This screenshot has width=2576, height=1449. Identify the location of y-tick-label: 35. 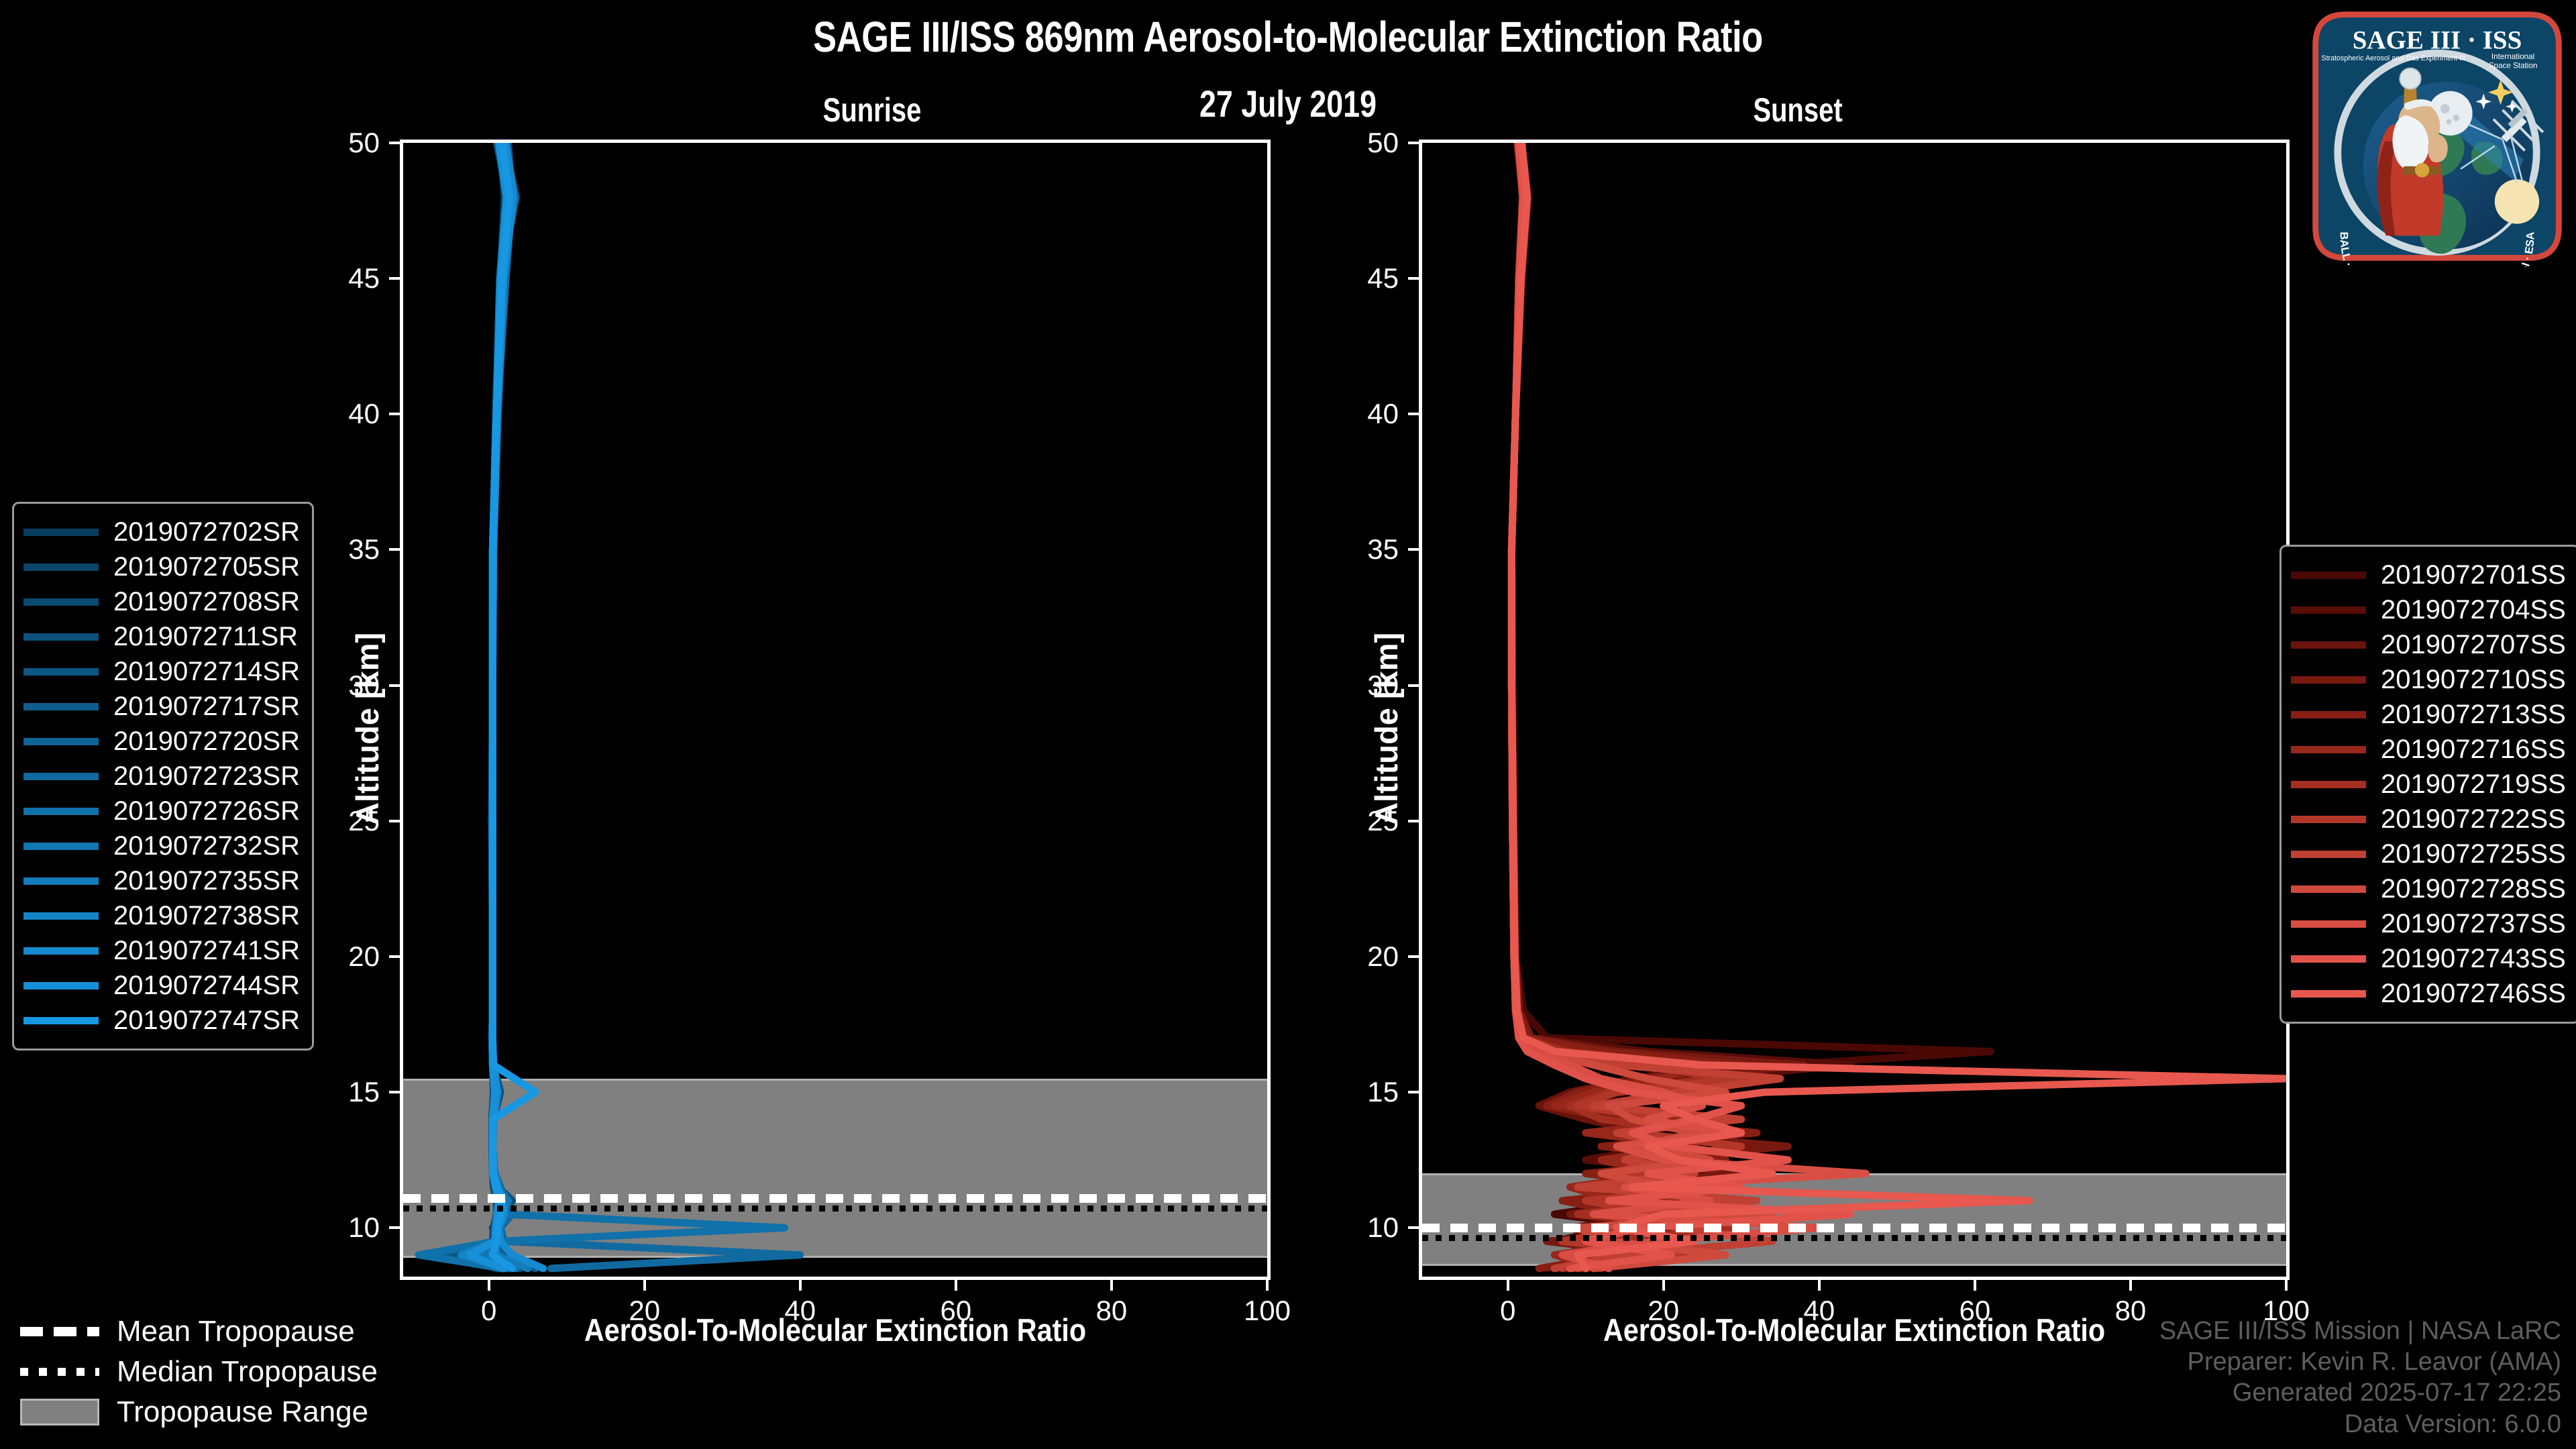
(364, 549).